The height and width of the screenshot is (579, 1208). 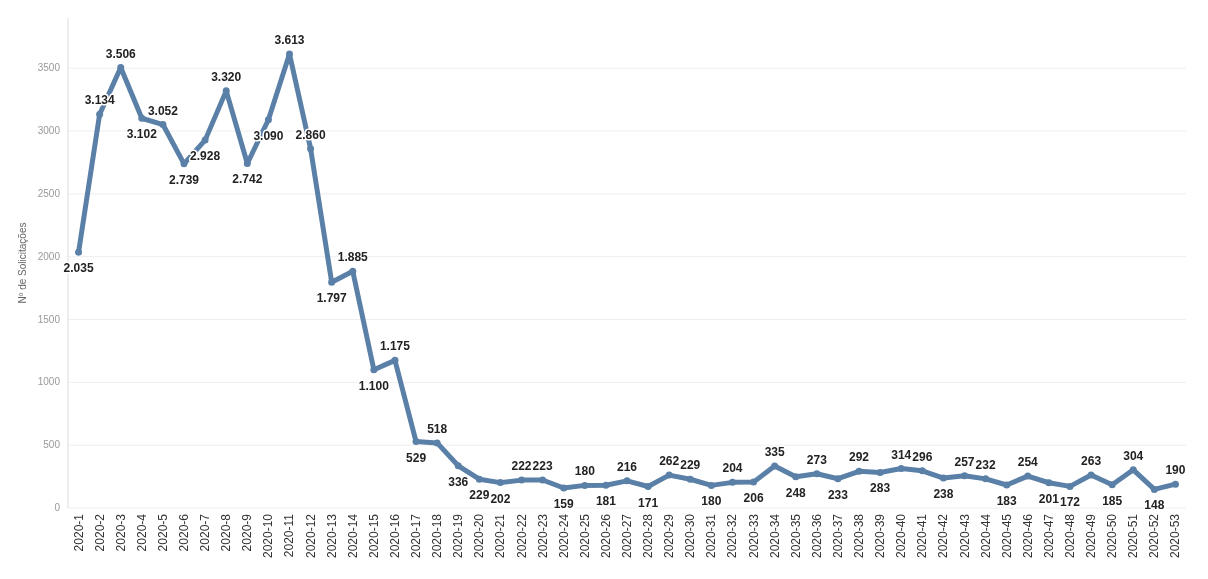 I want to click on x-tick-label: 2020-7, so click(x=205, y=532).